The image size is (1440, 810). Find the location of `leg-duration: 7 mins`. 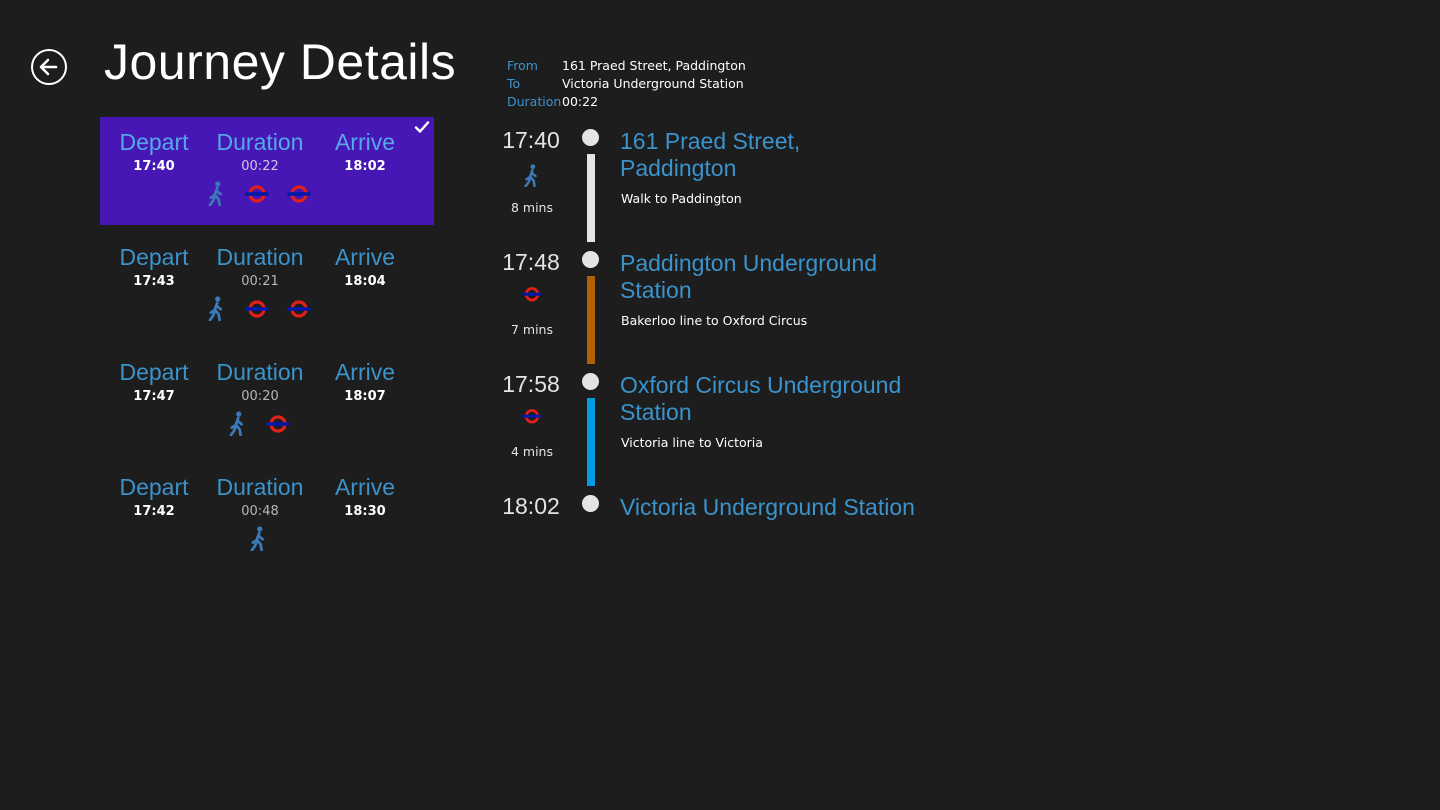

leg-duration: 7 mins is located at coordinates (531, 329).